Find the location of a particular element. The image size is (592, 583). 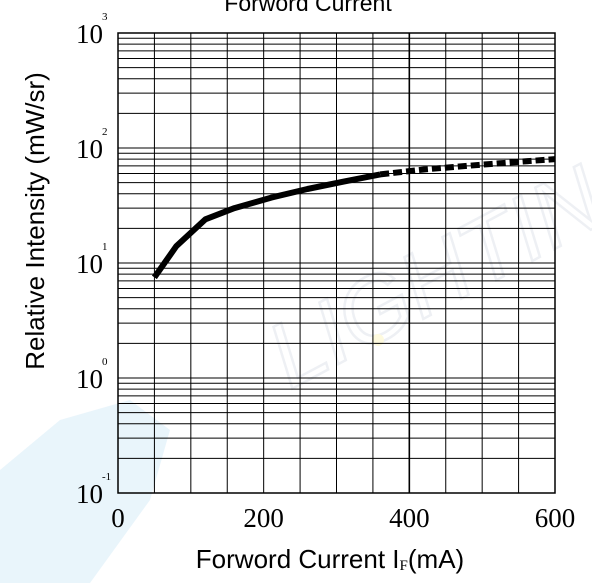

x-tick-label: 200 is located at coordinates (263, 518).